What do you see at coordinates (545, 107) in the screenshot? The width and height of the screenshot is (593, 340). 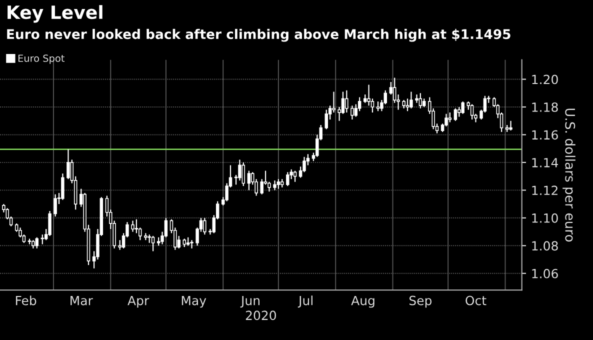 I see `y-tick-label: 1.18` at bounding box center [545, 107].